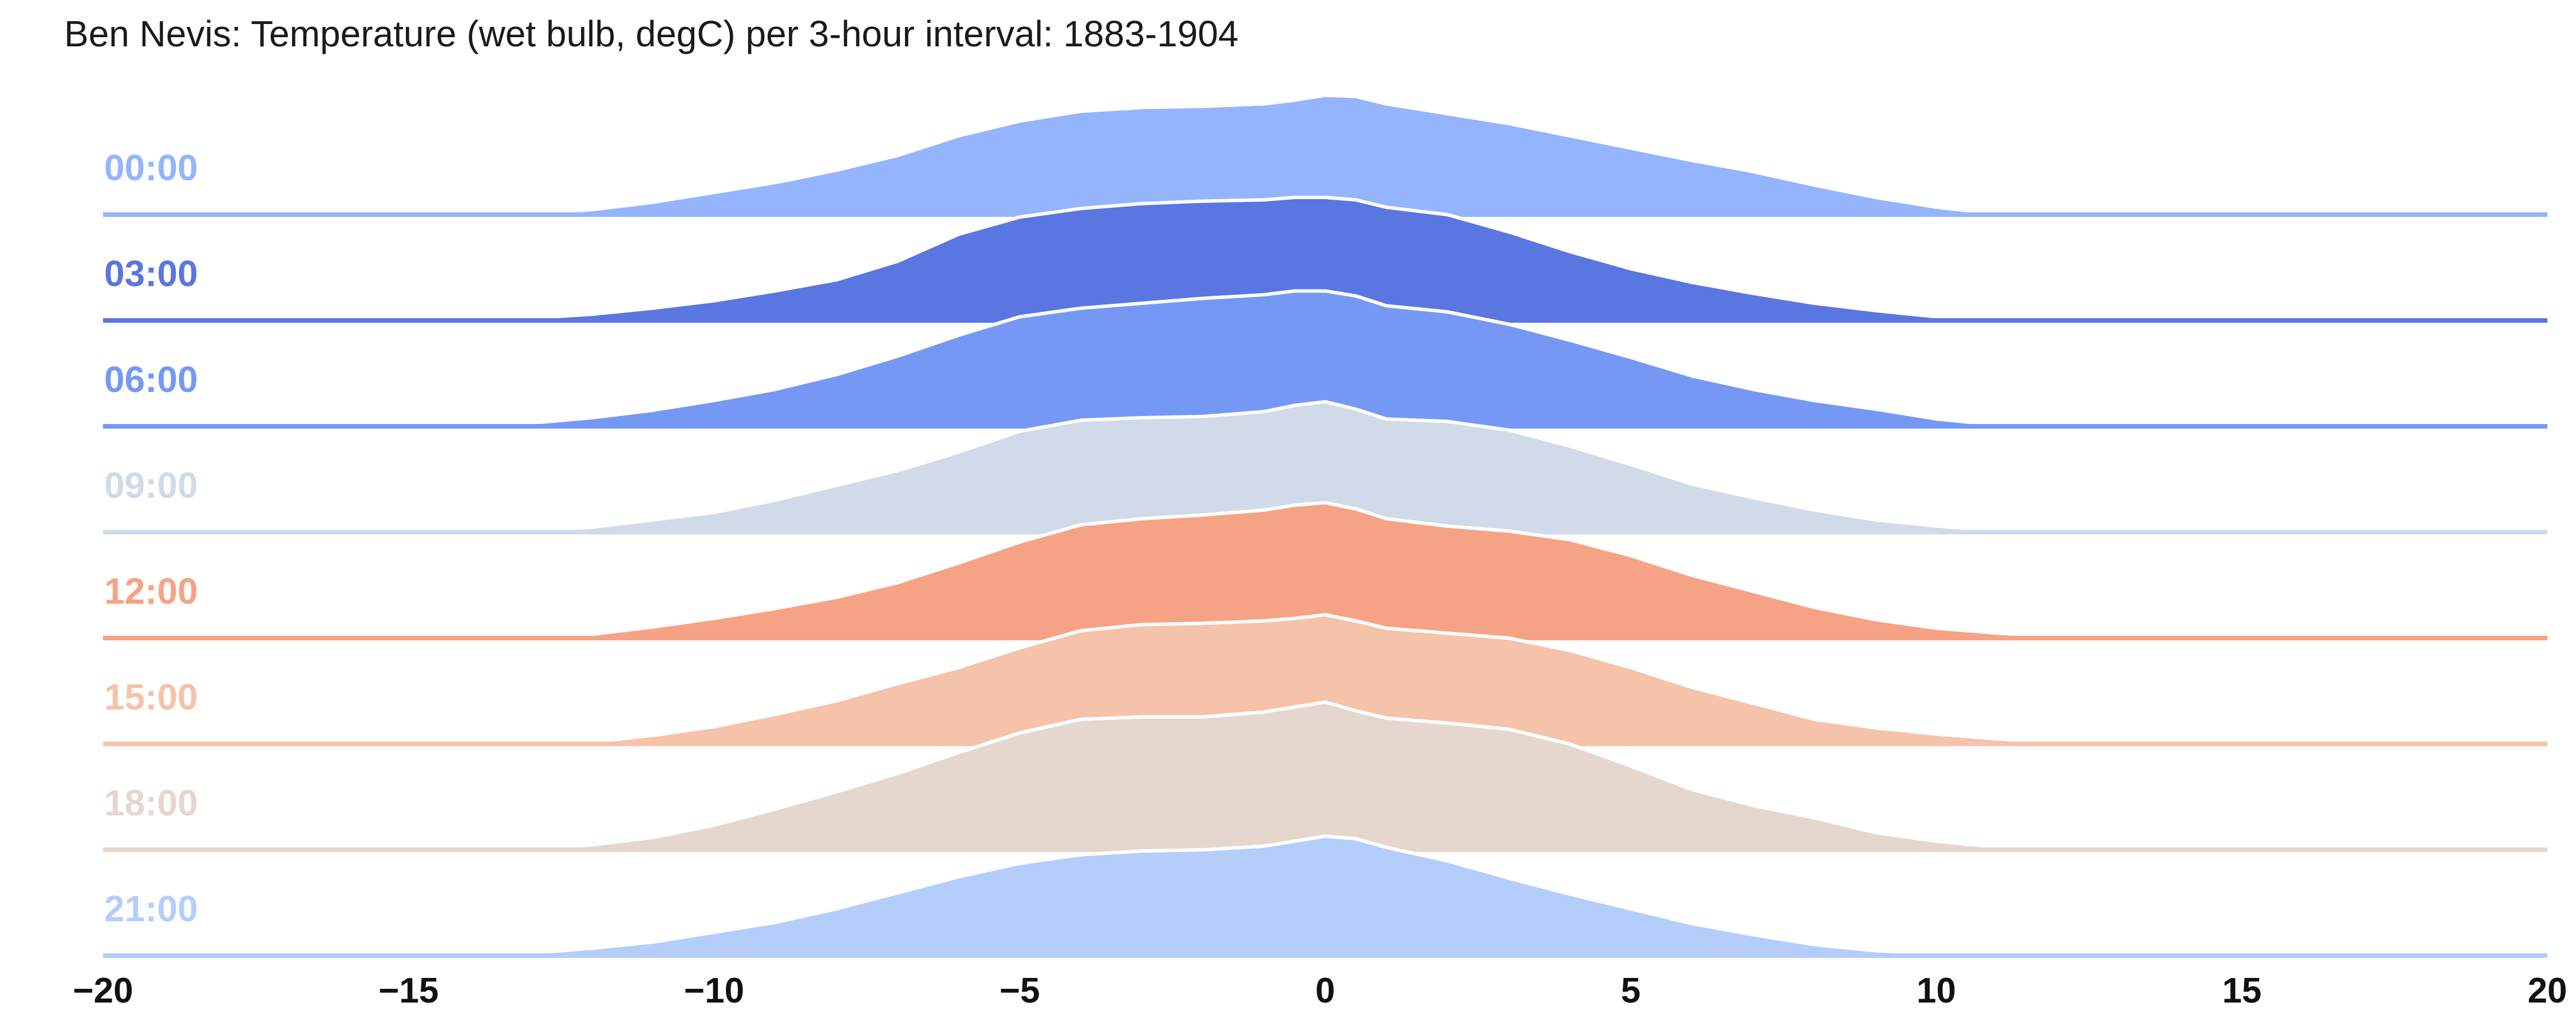 Image resolution: width=2576 pixels, height=1030 pixels. I want to click on row-label-2100: 21:00, so click(151, 908).